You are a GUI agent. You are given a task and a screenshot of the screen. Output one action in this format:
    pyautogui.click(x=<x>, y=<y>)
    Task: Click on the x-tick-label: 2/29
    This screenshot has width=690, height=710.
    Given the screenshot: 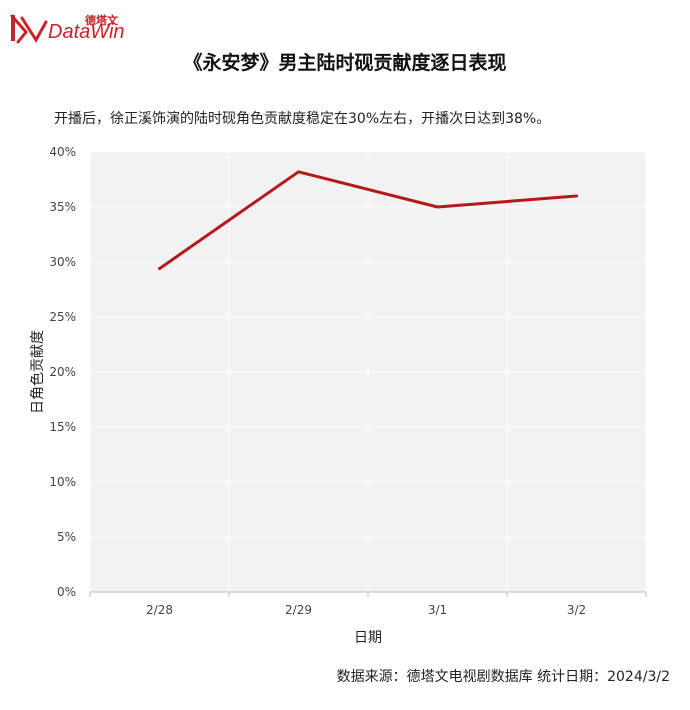 What is the action you would take?
    pyautogui.click(x=298, y=610)
    